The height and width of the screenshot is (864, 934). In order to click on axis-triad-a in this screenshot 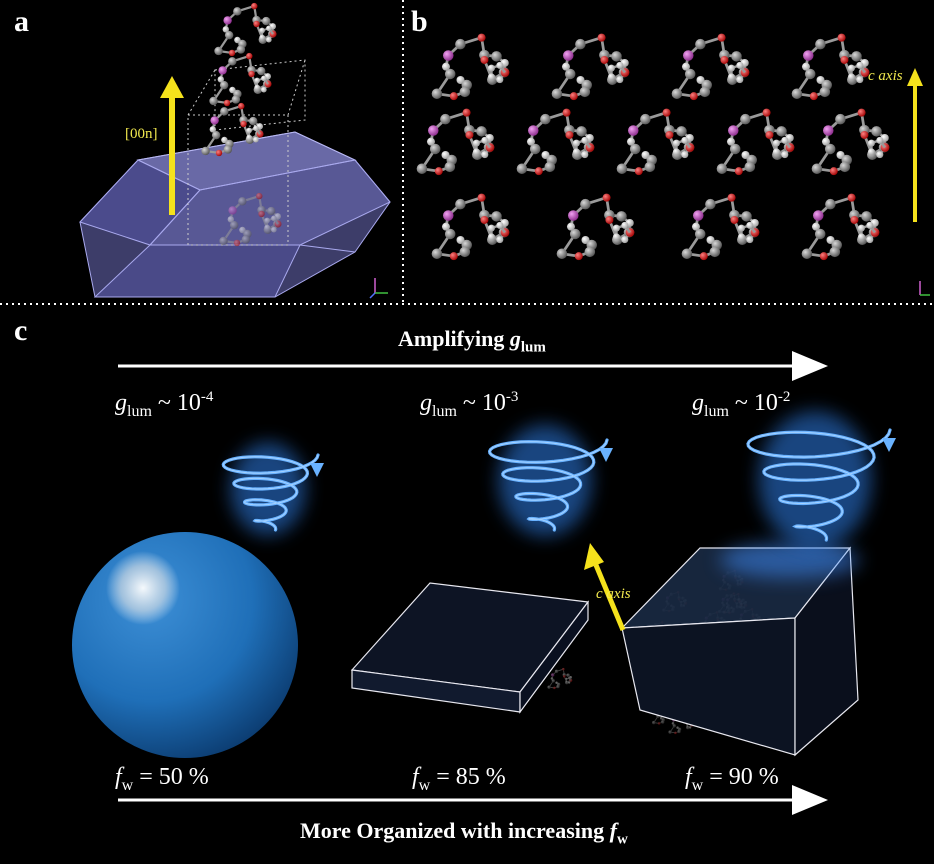, I will do `click(378, 288)`.